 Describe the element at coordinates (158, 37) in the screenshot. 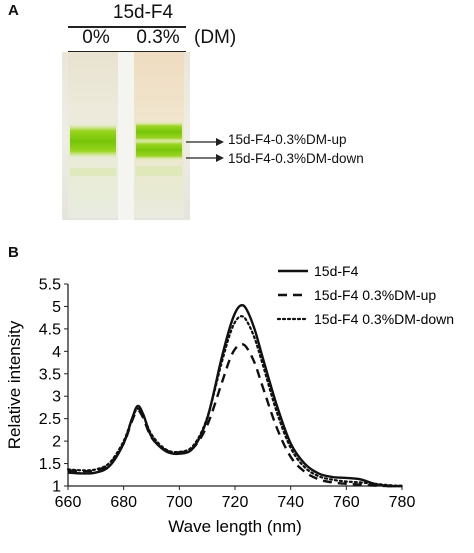

I see `lane-label-1: 0.3%` at that location.